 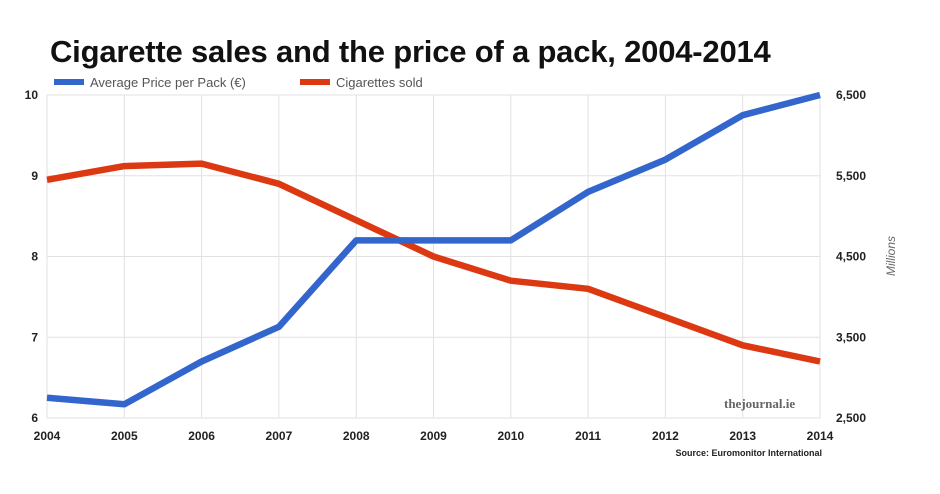 What do you see at coordinates (34, 176) in the screenshot?
I see `y-left-tick-label: 9` at bounding box center [34, 176].